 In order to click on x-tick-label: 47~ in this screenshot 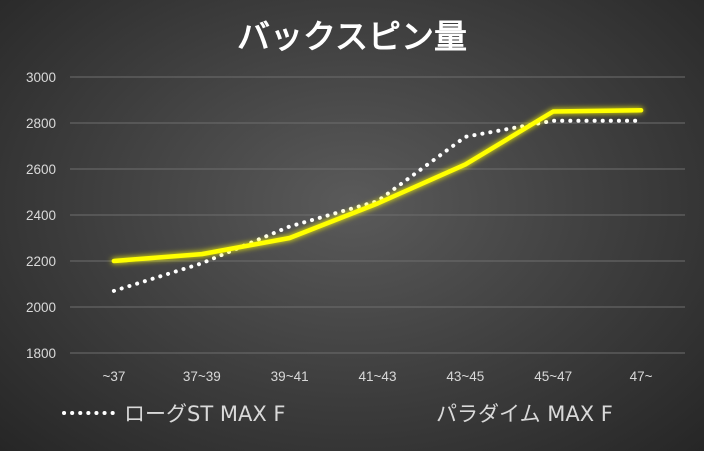, I will do `click(641, 376)`.